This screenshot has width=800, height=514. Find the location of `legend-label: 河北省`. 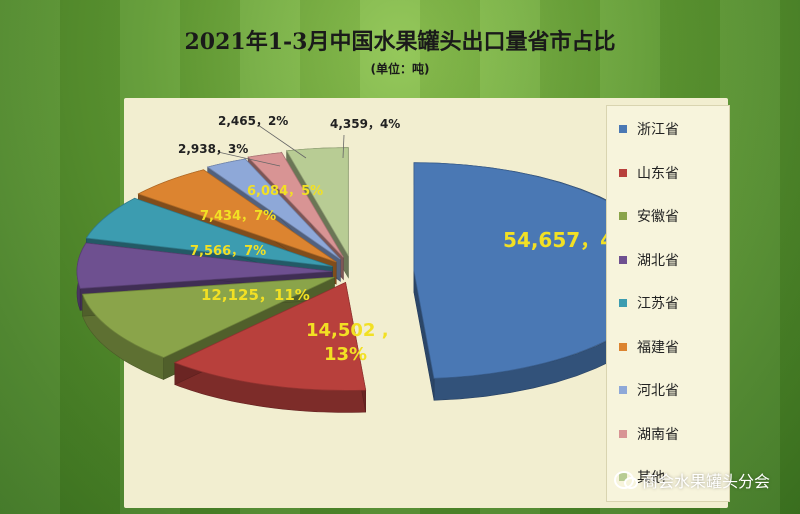

legend-label: 河北省 is located at coordinates (658, 391).